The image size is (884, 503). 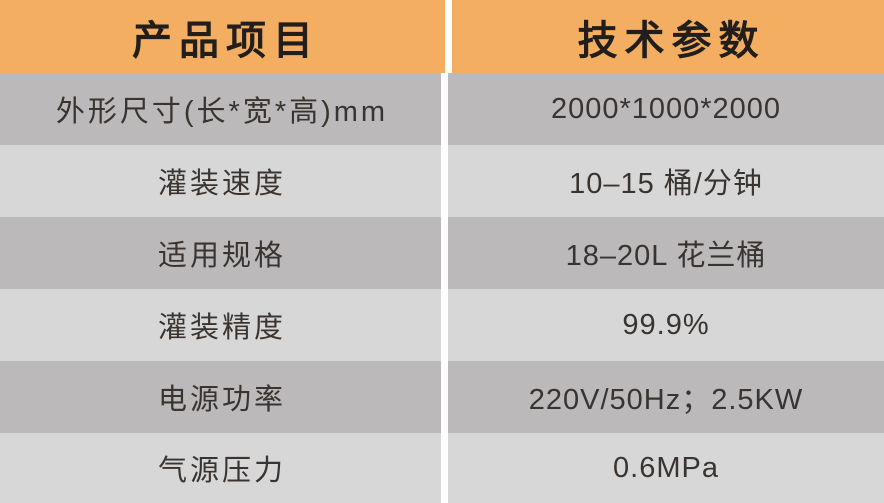 What do you see at coordinates (222, 112) in the screenshot?
I see `spec-row-label: 外形尺寸(长*宽*高)mm` at bounding box center [222, 112].